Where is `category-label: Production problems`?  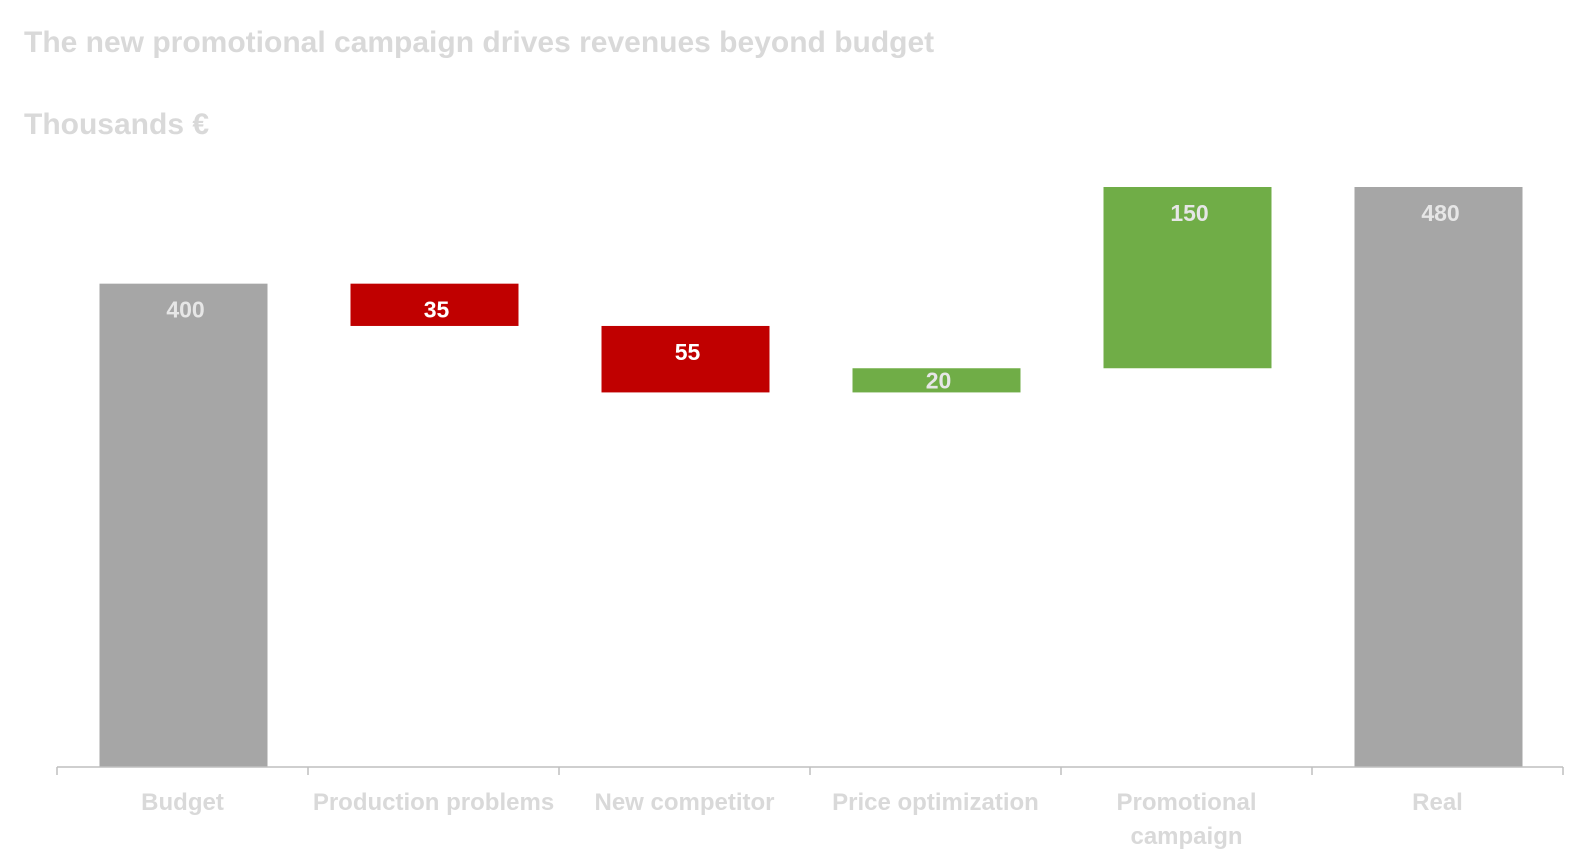 category-label: Production problems is located at coordinates (433, 802).